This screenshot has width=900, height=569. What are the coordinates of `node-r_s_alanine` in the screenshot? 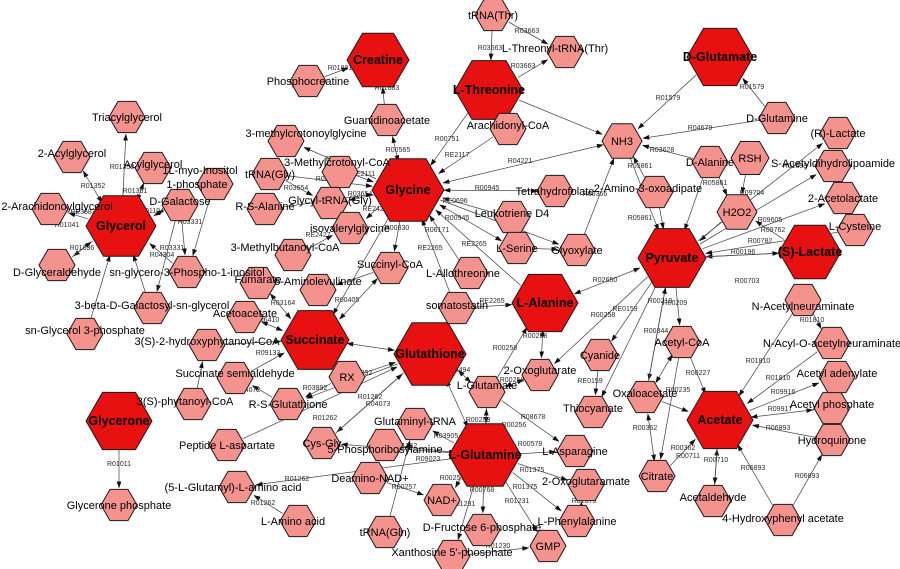 It's located at (265, 209).